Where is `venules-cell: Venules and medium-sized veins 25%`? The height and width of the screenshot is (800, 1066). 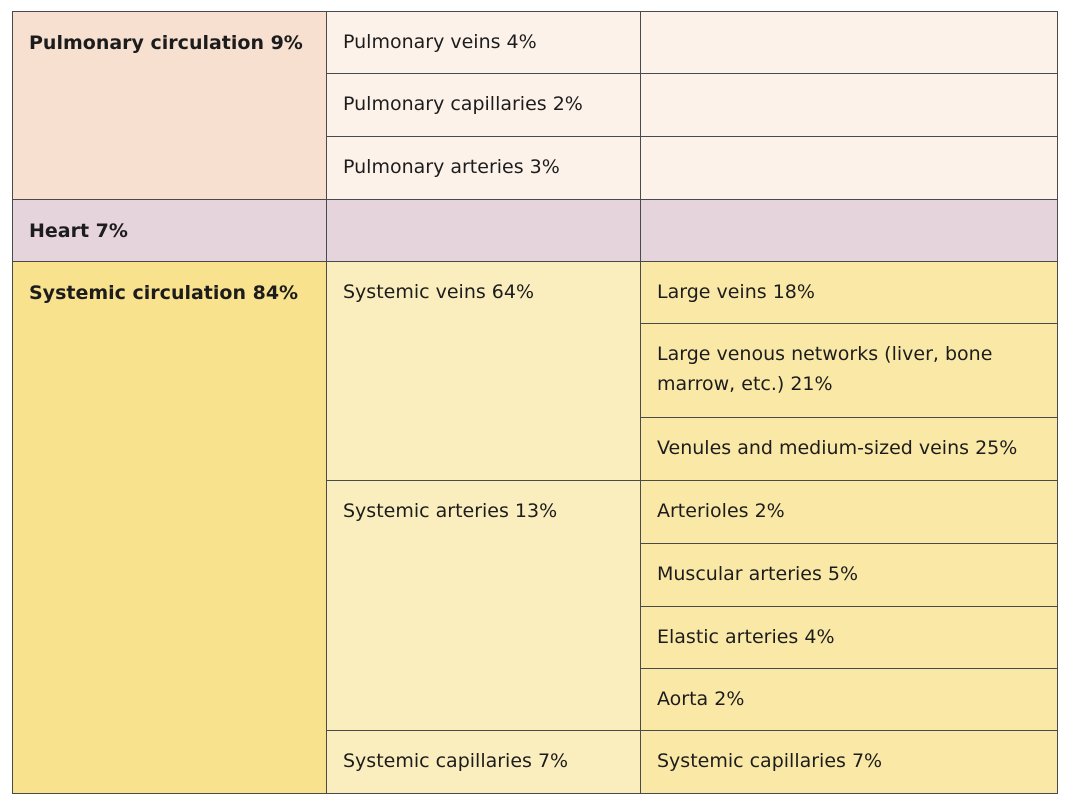
venules-cell: Venules and medium-sized veins 25% is located at coordinates (849, 448).